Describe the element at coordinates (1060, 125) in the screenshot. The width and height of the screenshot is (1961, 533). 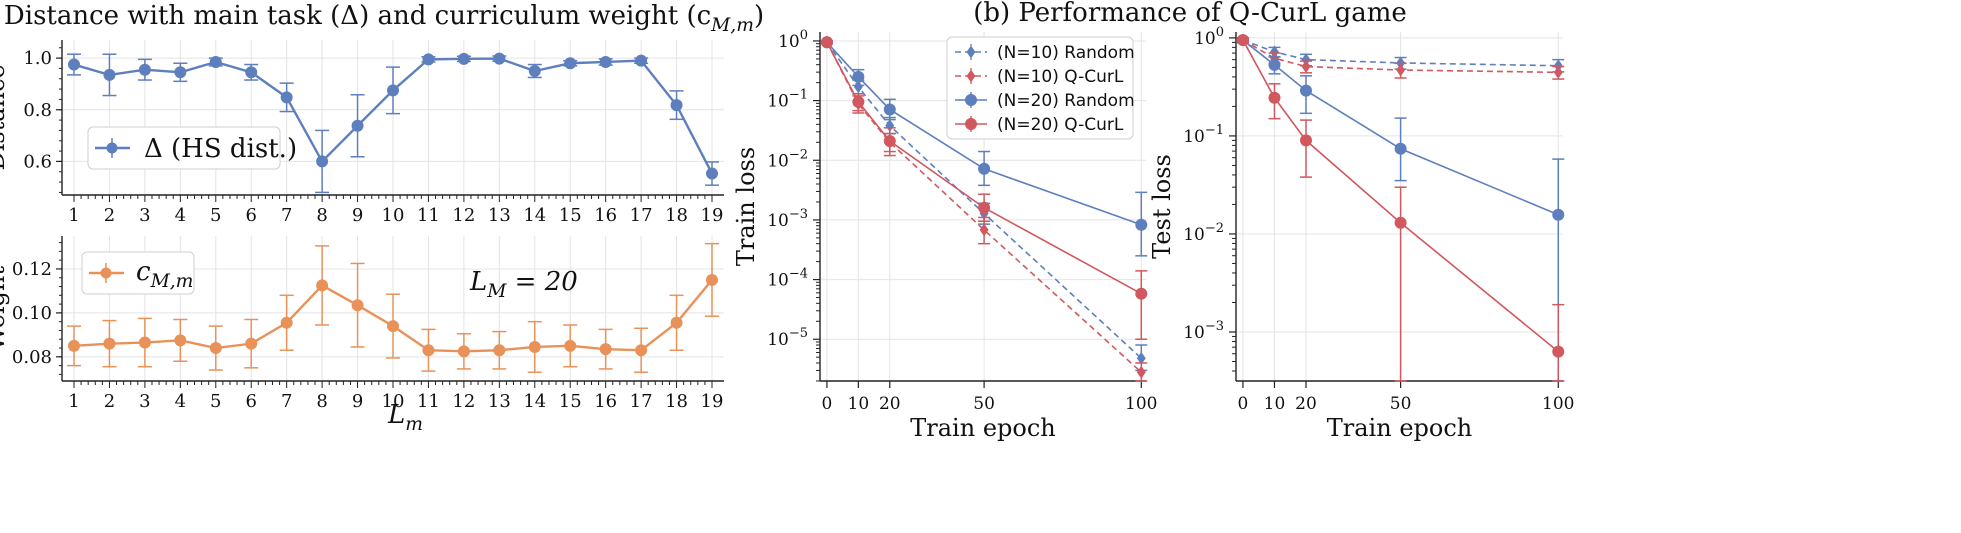
I see `legend-label: (N=20) Q-CurL` at that location.